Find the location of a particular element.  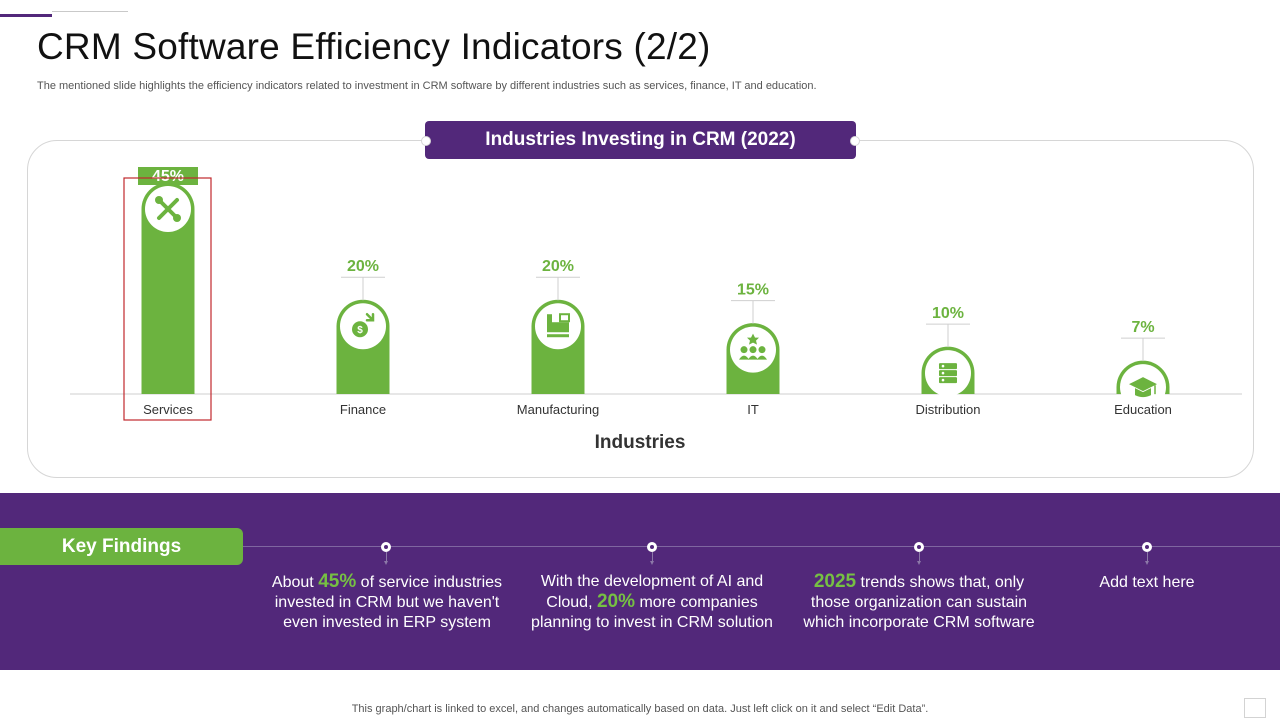

x-tick-label: Education is located at coordinates (1143, 409).